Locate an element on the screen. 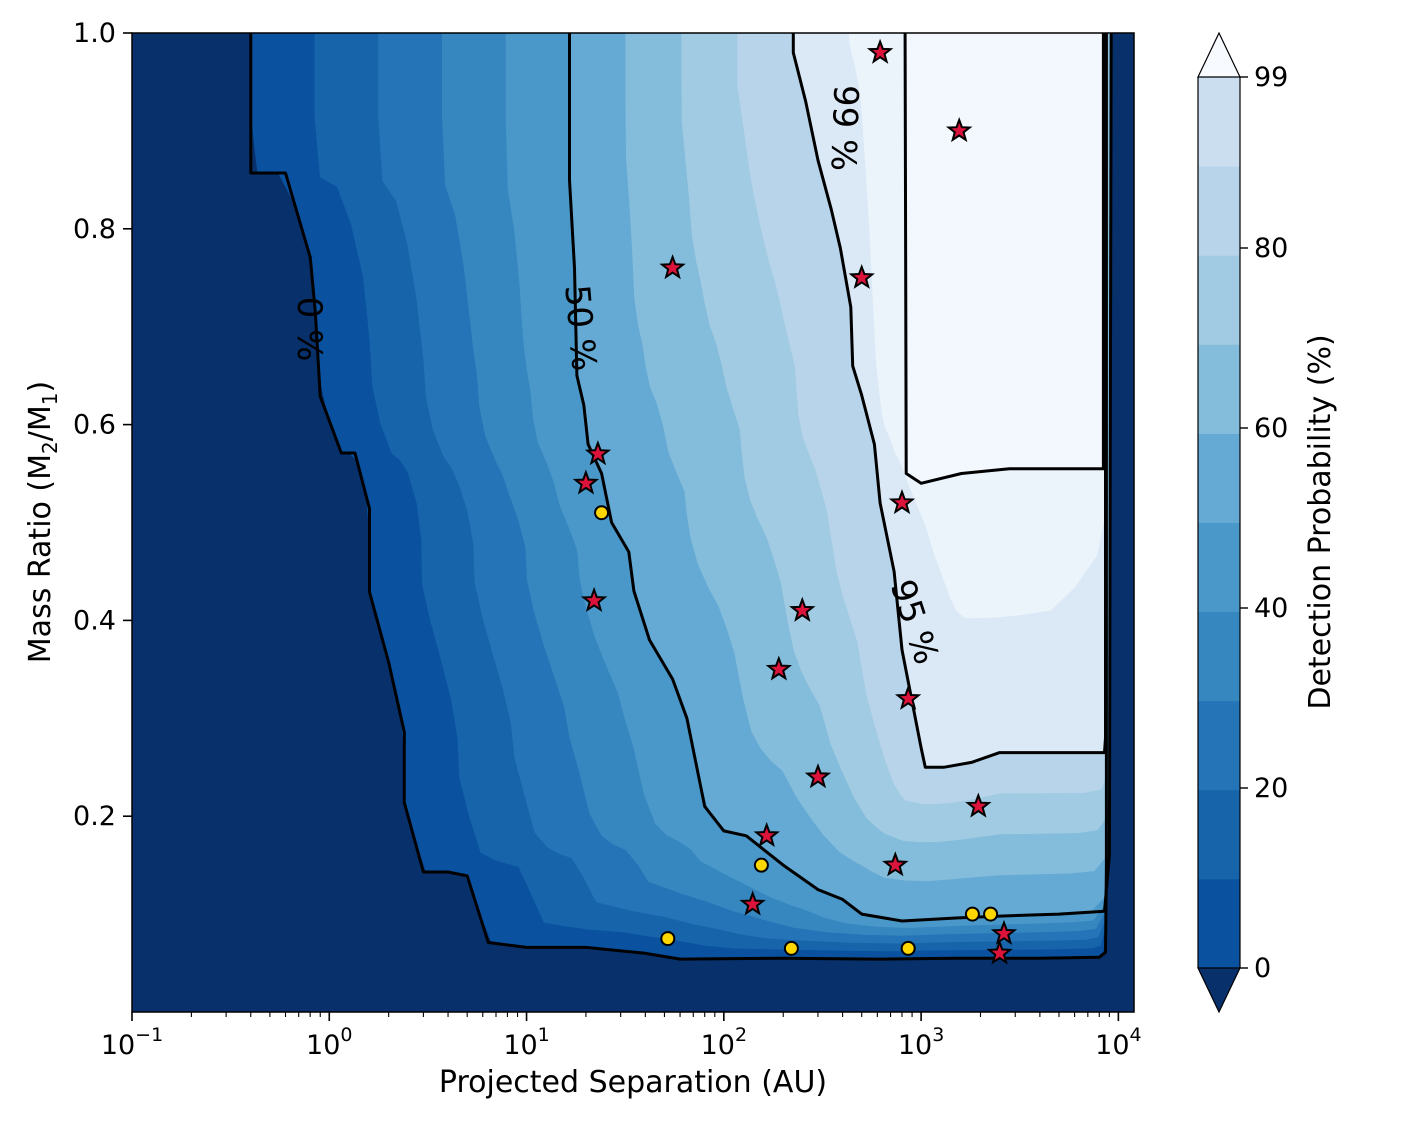 The height and width of the screenshot is (1125, 1406). contour-label-50: 50 % is located at coordinates (579, 328).